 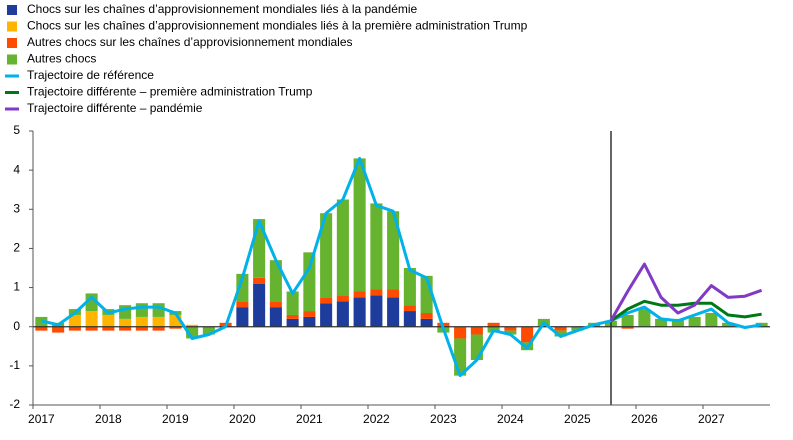 What do you see at coordinates (577, 419) in the screenshot?
I see `x-tick-label: 2025` at bounding box center [577, 419].